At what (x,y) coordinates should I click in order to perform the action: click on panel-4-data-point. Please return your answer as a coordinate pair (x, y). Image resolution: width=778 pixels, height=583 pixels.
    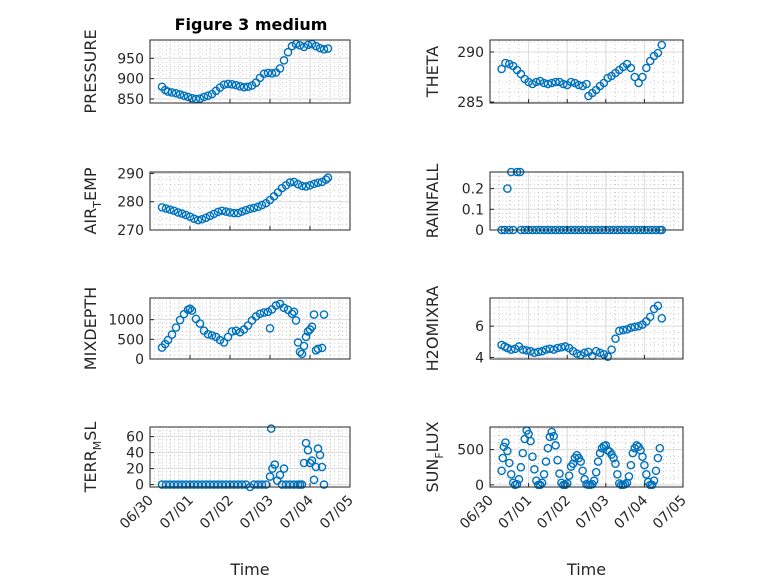
    Looking at the image, I should click on (507, 188).